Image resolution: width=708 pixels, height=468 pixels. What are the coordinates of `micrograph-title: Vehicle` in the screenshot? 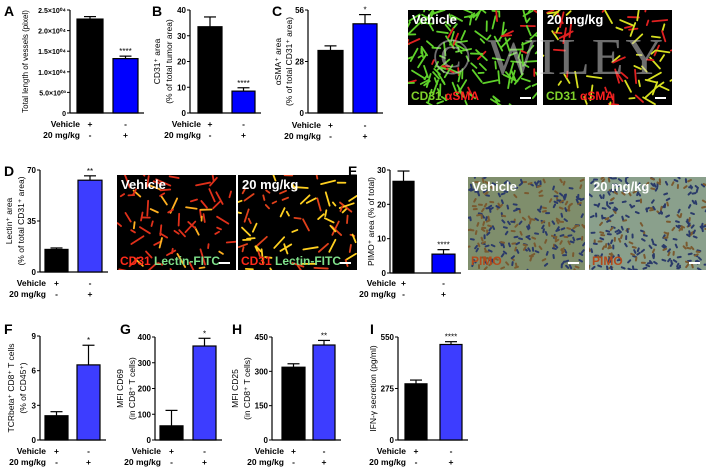 It's located at (434, 19).